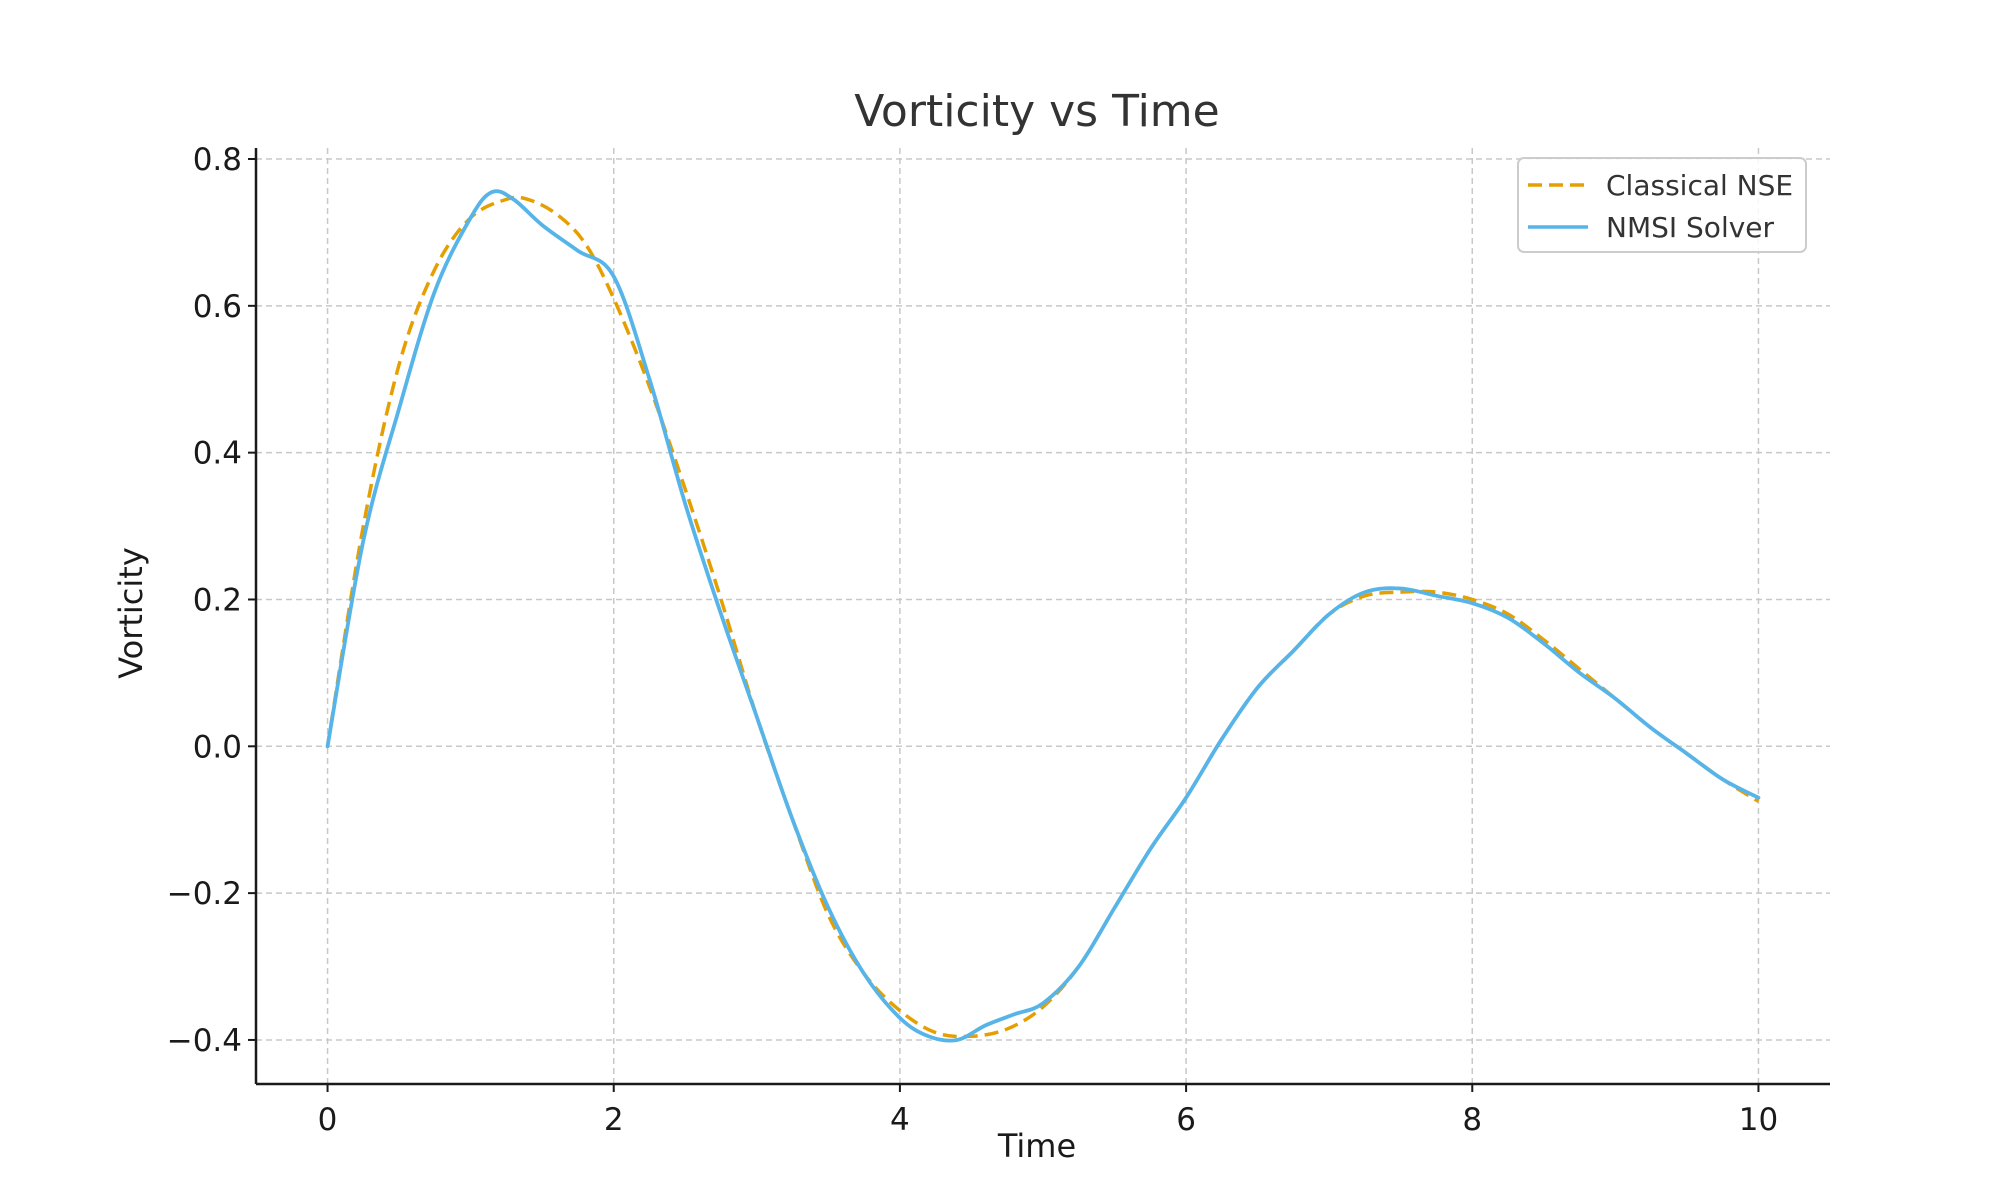 The image size is (2000, 1200). What do you see at coordinates (1690, 227) in the screenshot?
I see `legend-label-nmsi-solver: NMSI Solver` at bounding box center [1690, 227].